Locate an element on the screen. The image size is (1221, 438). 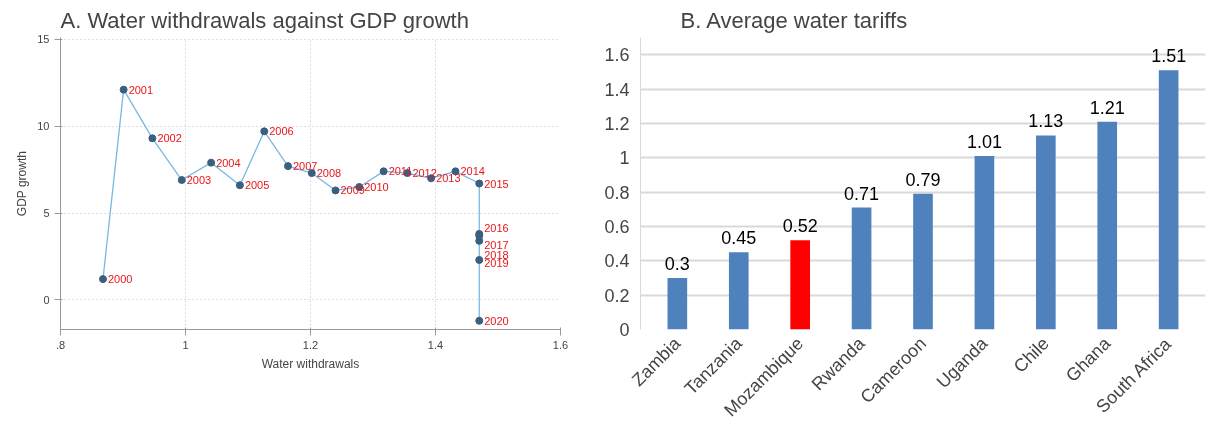
data-label: 0.52 is located at coordinates (800, 226).